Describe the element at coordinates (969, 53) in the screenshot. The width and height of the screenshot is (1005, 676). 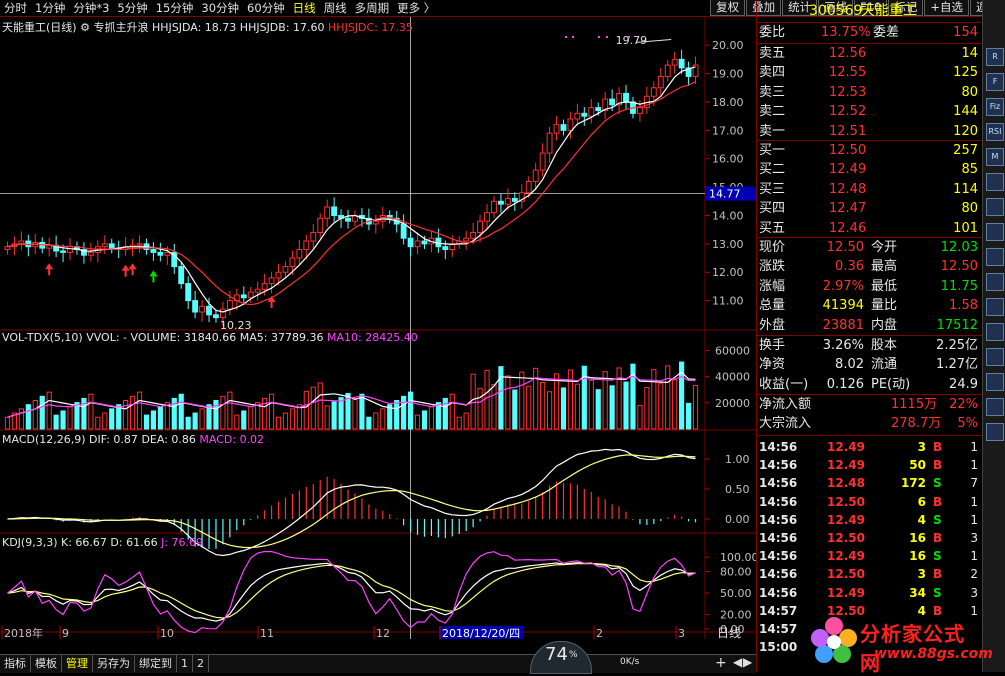
I see `ask-volume: 14` at that location.